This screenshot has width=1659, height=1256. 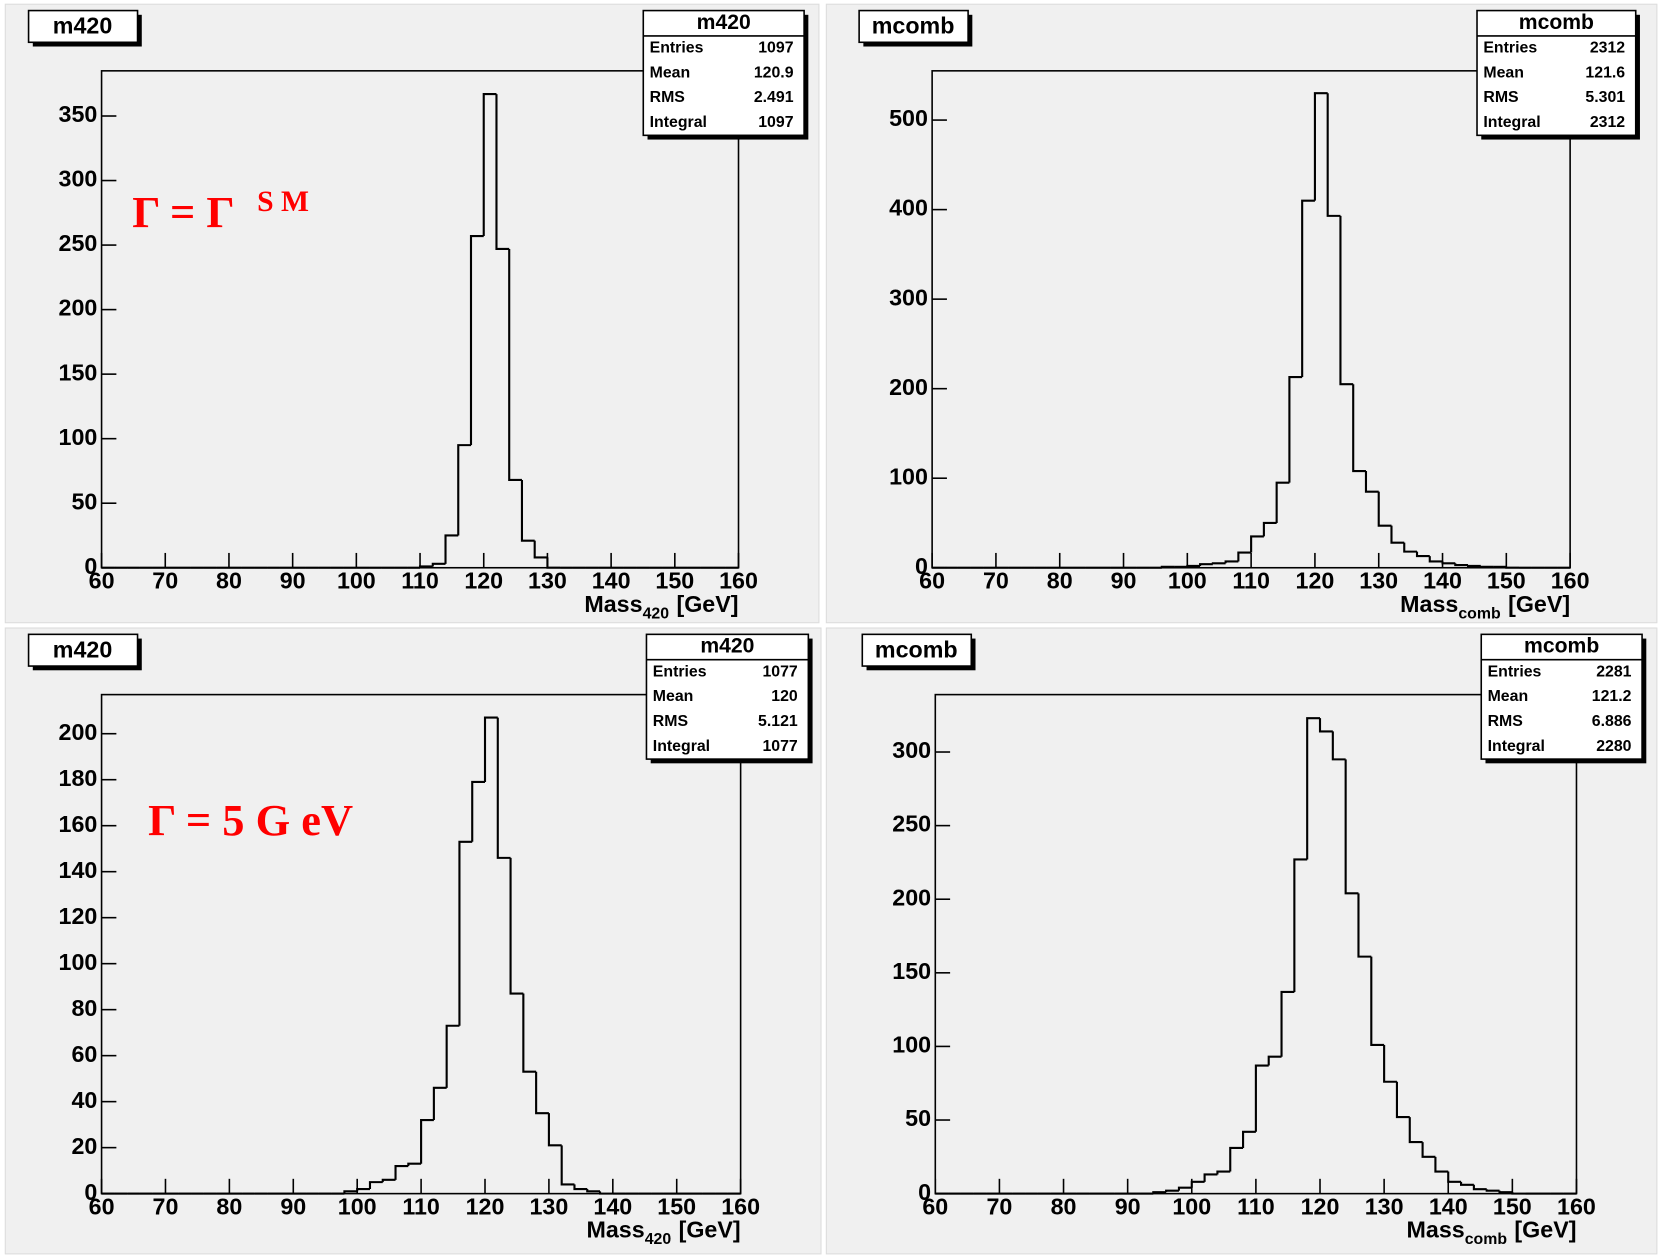 What do you see at coordinates (1605, 72) in the screenshot?
I see `stats-value: 121.6` at bounding box center [1605, 72].